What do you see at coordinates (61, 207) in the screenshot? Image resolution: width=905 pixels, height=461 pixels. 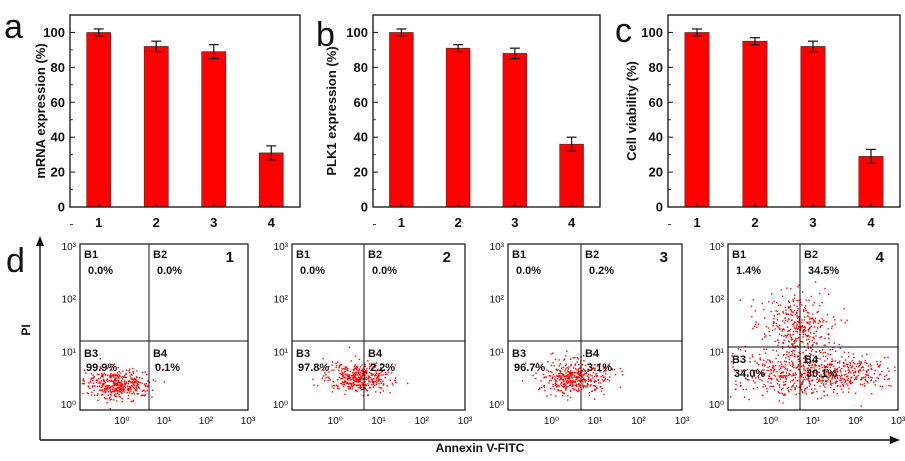 I see `y-tick-label: 0` at bounding box center [61, 207].